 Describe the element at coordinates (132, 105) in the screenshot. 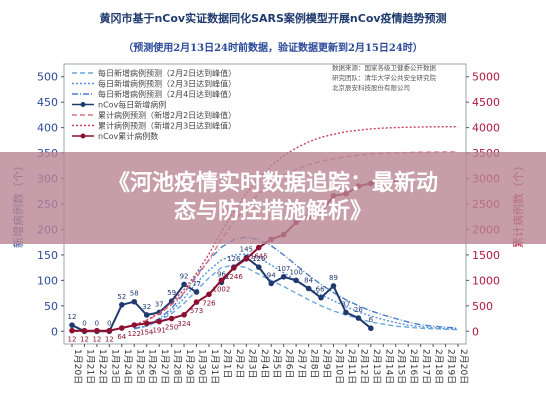

I see `legend-label: nCov每日新增病例` at that location.